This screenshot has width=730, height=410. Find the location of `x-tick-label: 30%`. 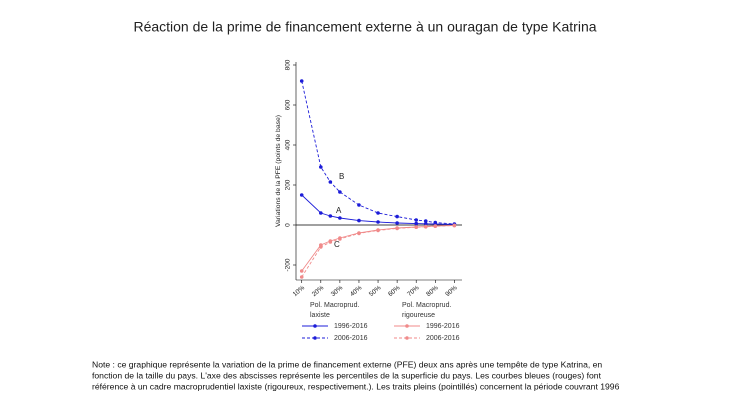

x-tick-label: 30% is located at coordinates (337, 291).